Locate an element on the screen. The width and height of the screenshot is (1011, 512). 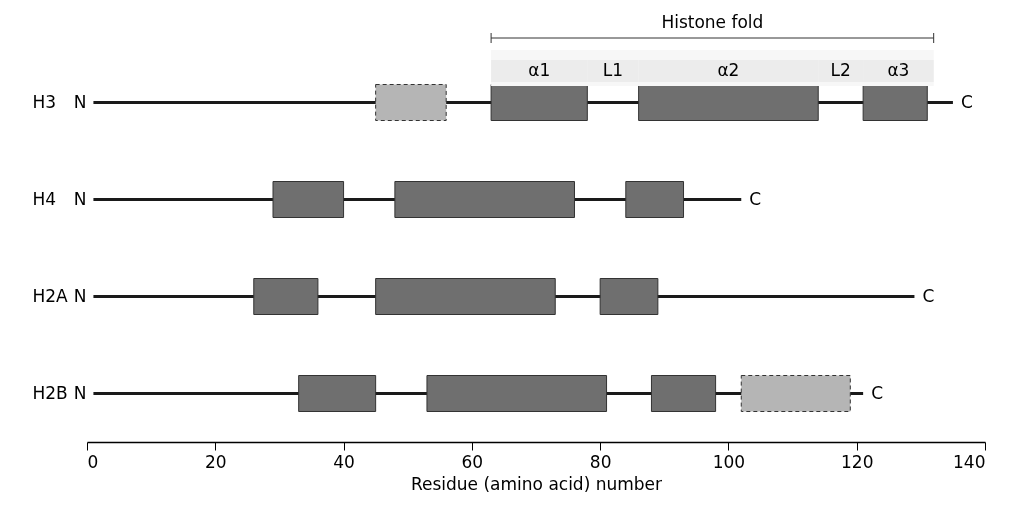
x-tick-label: 20 is located at coordinates (215, 461).